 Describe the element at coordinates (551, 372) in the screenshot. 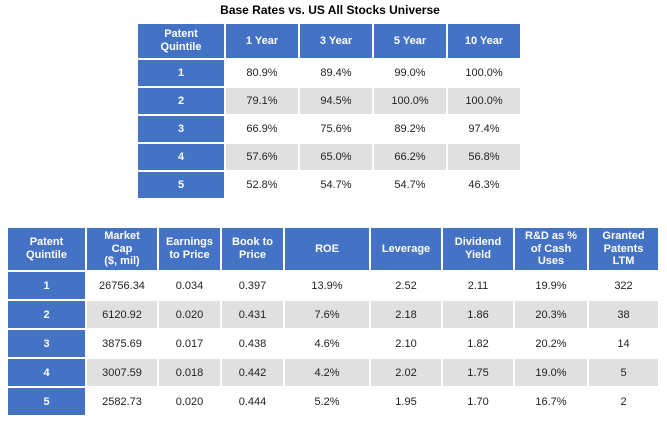

I see `cell: 19.0%` at that location.